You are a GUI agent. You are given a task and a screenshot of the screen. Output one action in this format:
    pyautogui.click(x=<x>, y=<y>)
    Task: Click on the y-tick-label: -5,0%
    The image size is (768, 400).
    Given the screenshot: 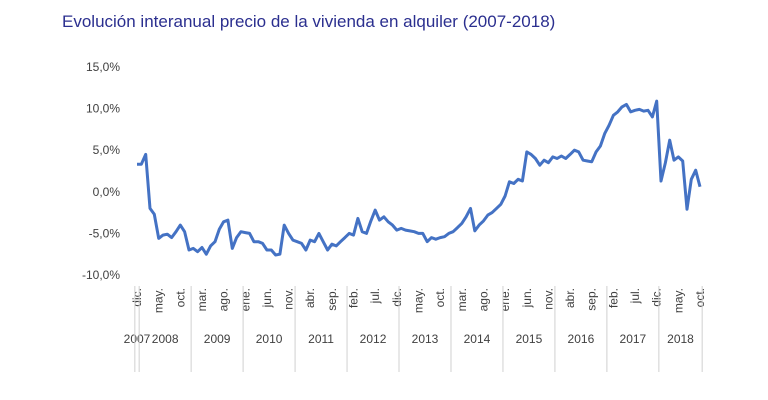 What is the action you would take?
    pyautogui.click(x=105, y=233)
    